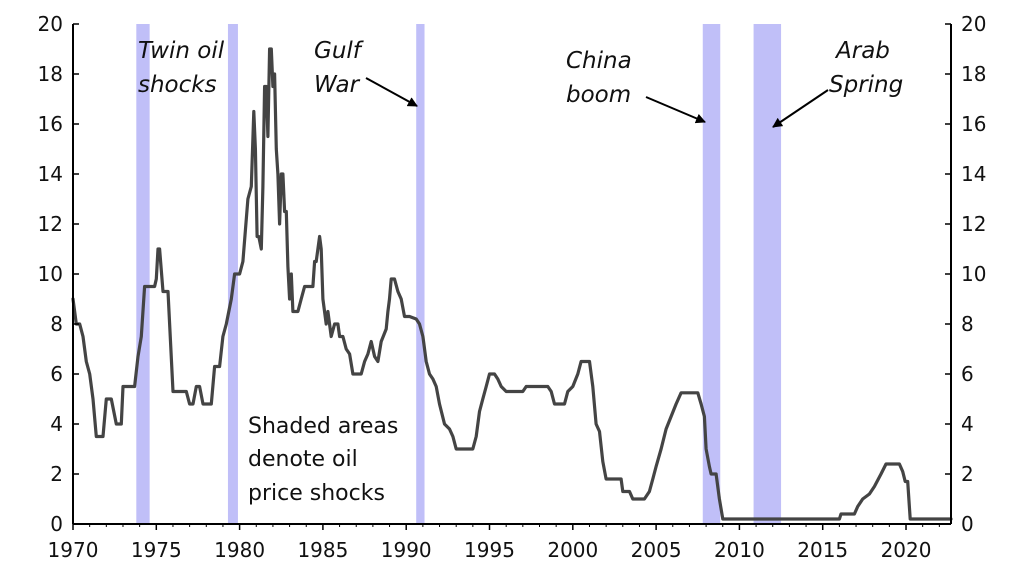  Describe the element at coordinates (50, 174) in the screenshot. I see `y-tick-label-left: 14` at that location.